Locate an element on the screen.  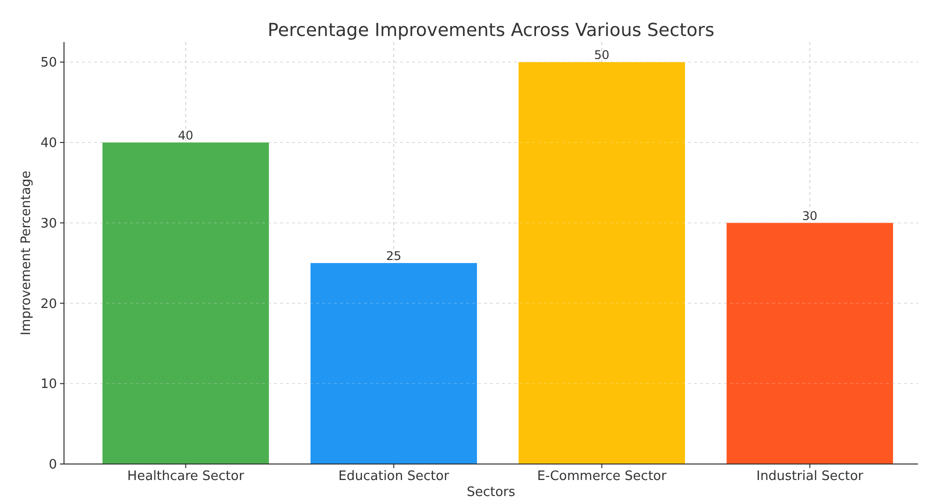
x-tick-label: E-Commerce Sector is located at coordinates (602, 476).